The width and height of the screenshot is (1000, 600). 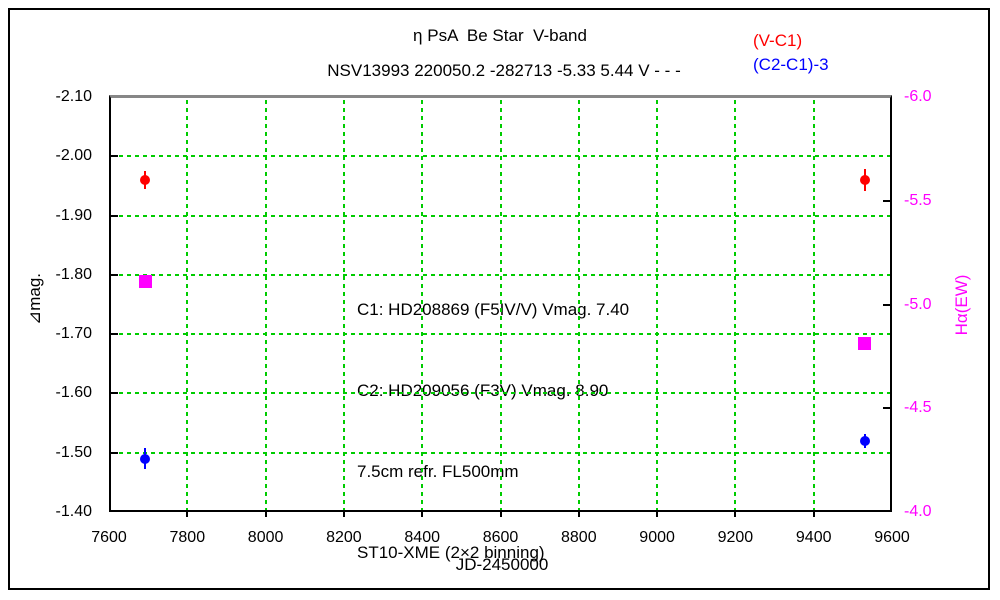 I want to click on legend: (V-C1) (C2-C1)-3, so click(x=791, y=53).